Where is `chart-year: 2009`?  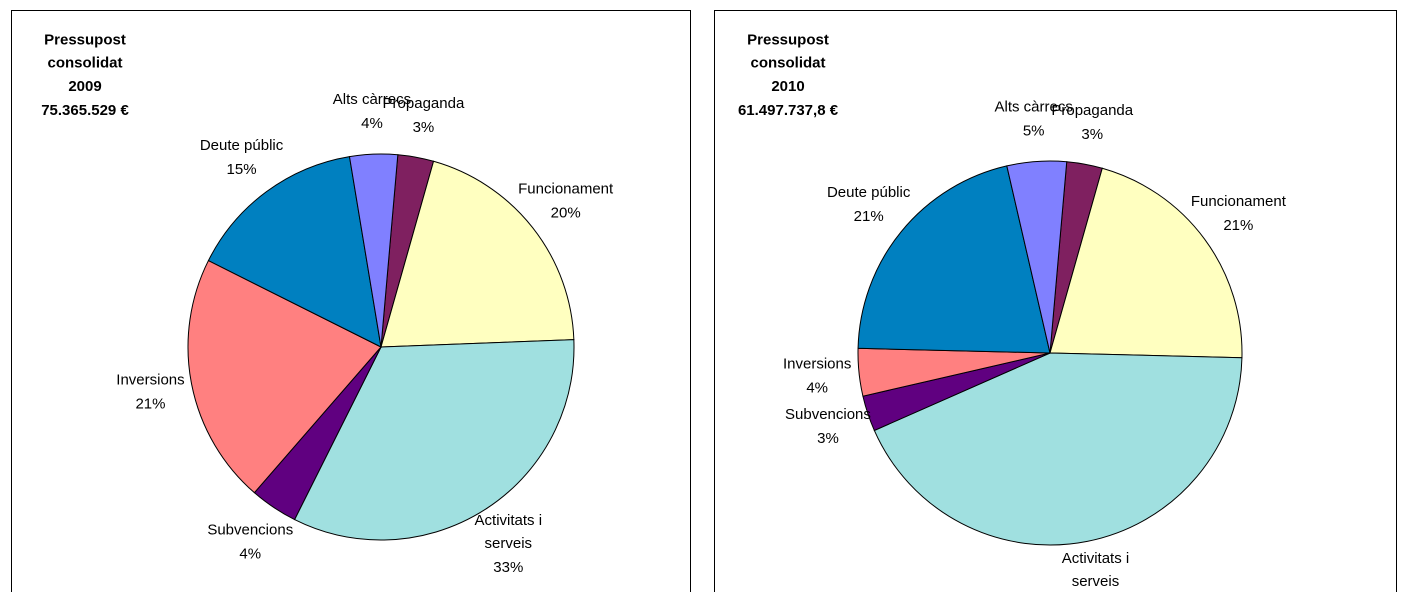 chart-year: 2009 is located at coordinates (84, 86).